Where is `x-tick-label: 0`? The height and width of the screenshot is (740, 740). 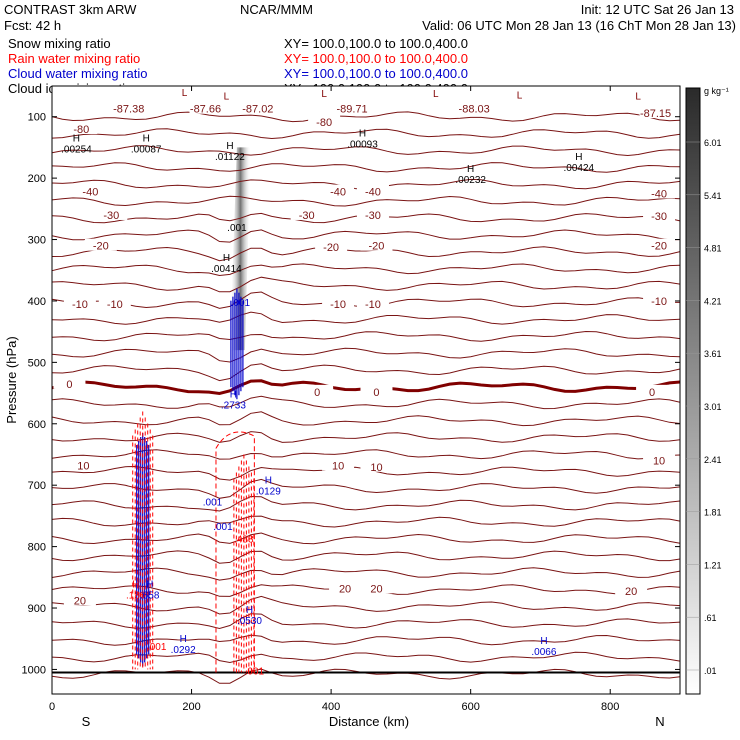 x-tick-label: 0 is located at coordinates (52, 707).